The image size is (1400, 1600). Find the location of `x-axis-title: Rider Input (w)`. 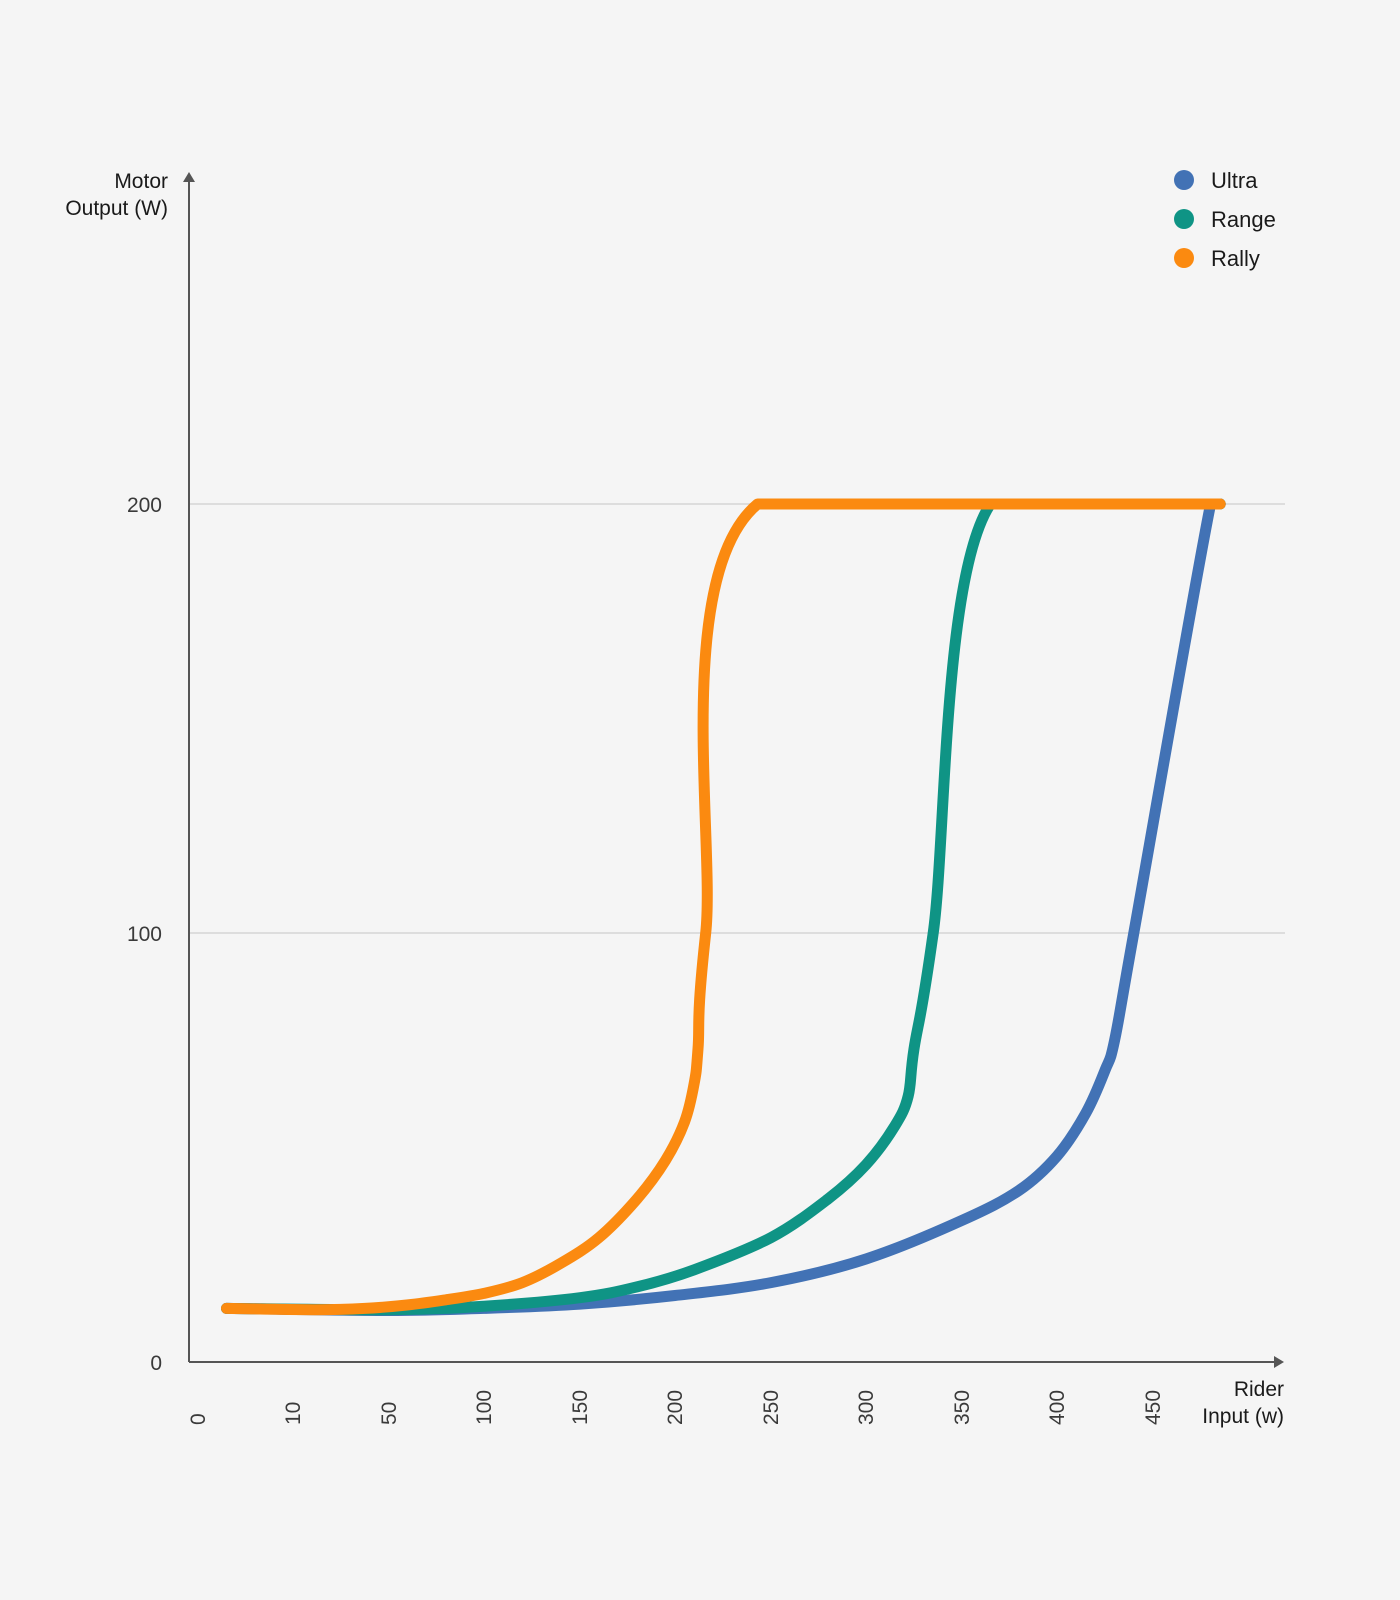

x-axis-title: Rider Input (w) is located at coordinates (1243, 1403).